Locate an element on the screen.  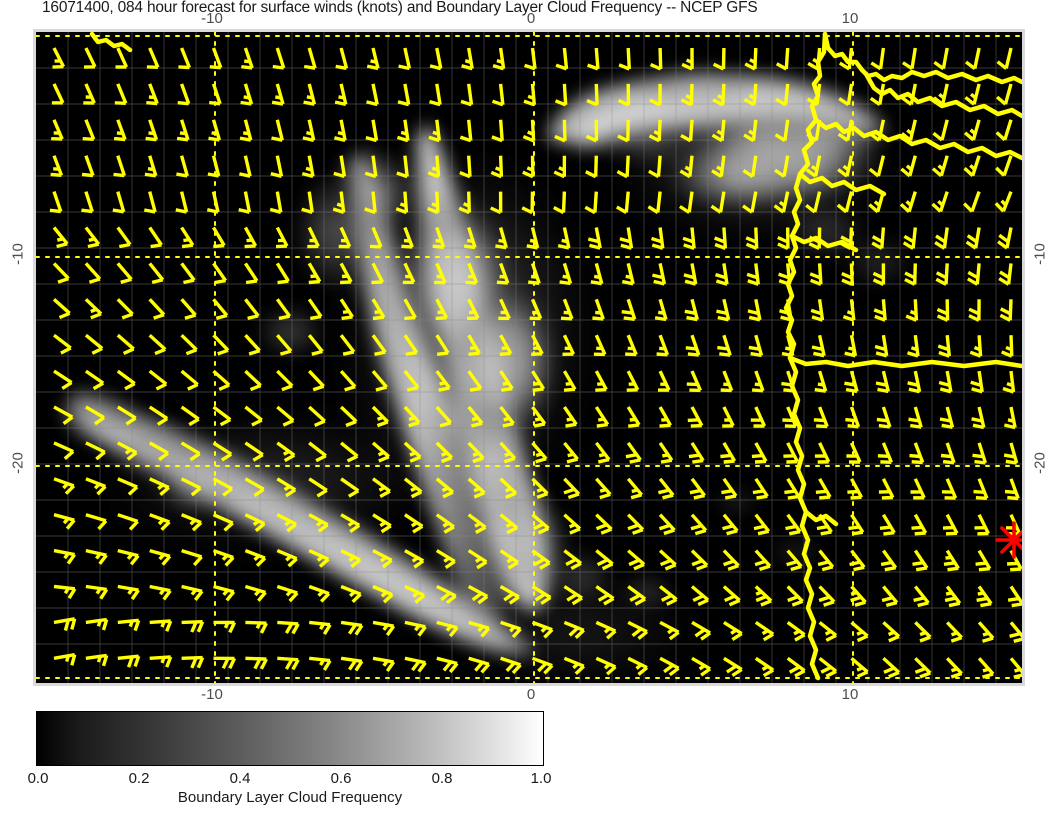
colorbar-tick-0: 0.0 is located at coordinates (38, 778).